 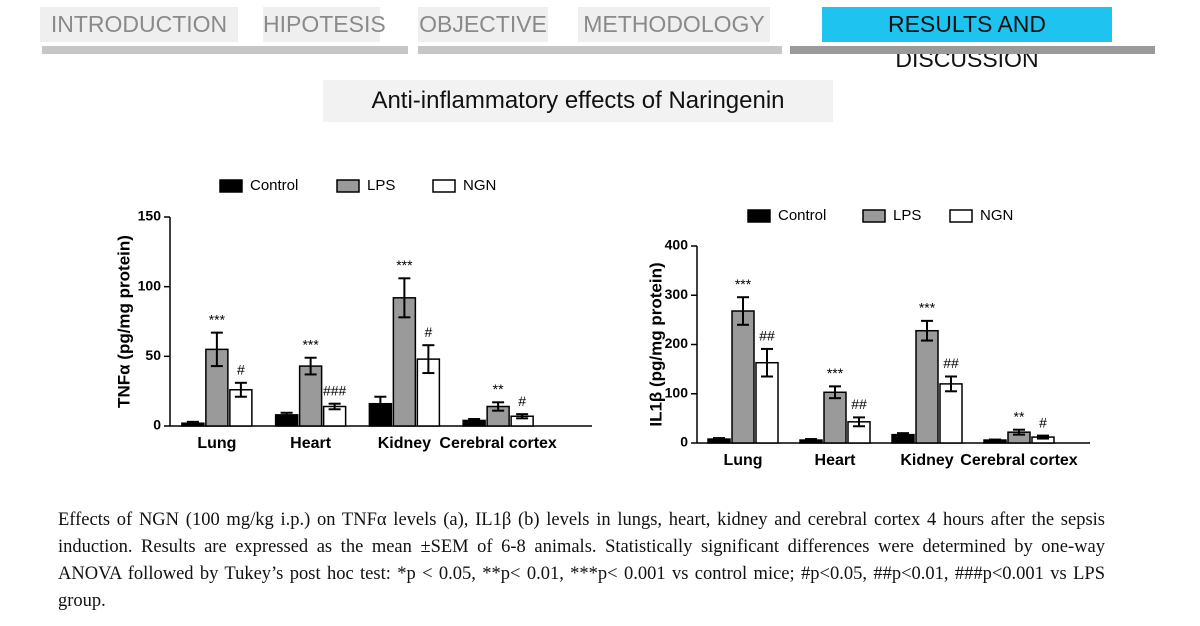 What do you see at coordinates (123, 321) in the screenshot?
I see `y-axis-label: TNFα (pg/mg protein)` at bounding box center [123, 321].